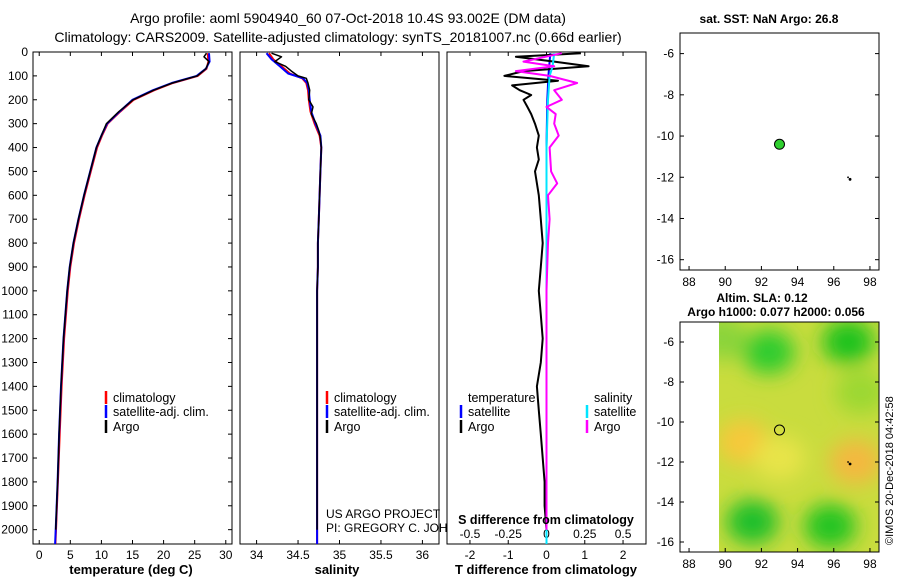  Describe the element at coordinates (297, 291) in the screenshot. I see `salinity-argo-line` at that location.